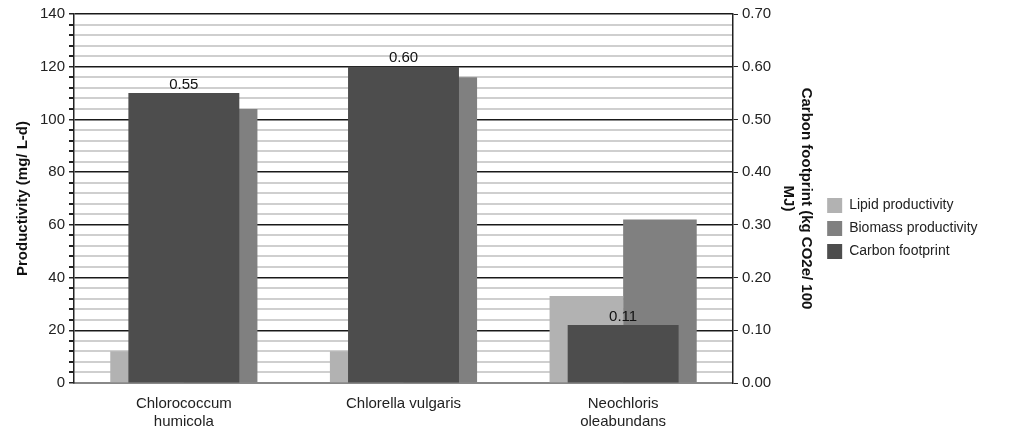  I want to click on y-tick-label: 60, so click(57, 223).